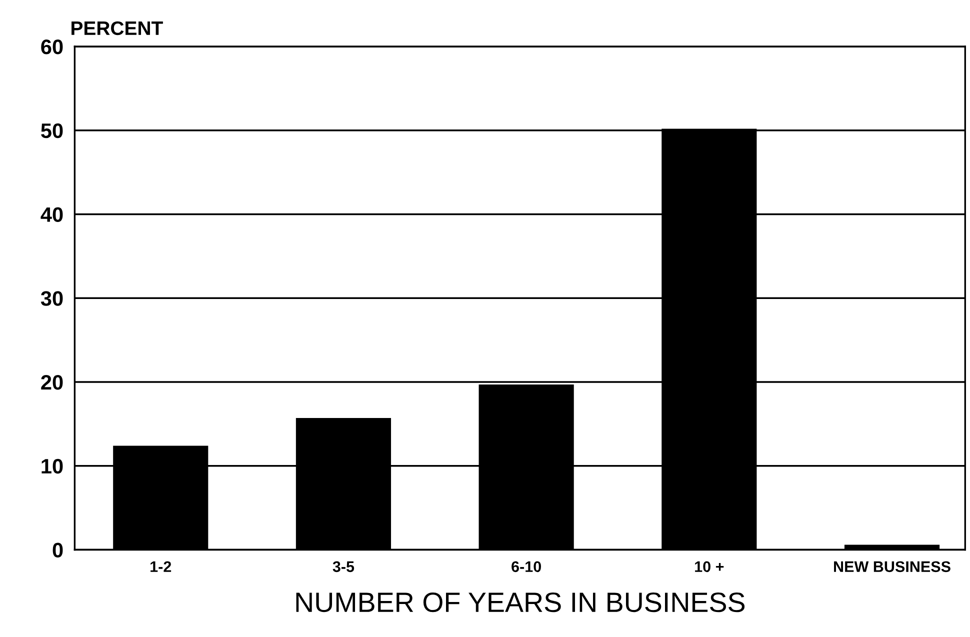 Image resolution: width=970 pixels, height=637 pixels. I want to click on y-tick-label: 0, so click(57, 550).